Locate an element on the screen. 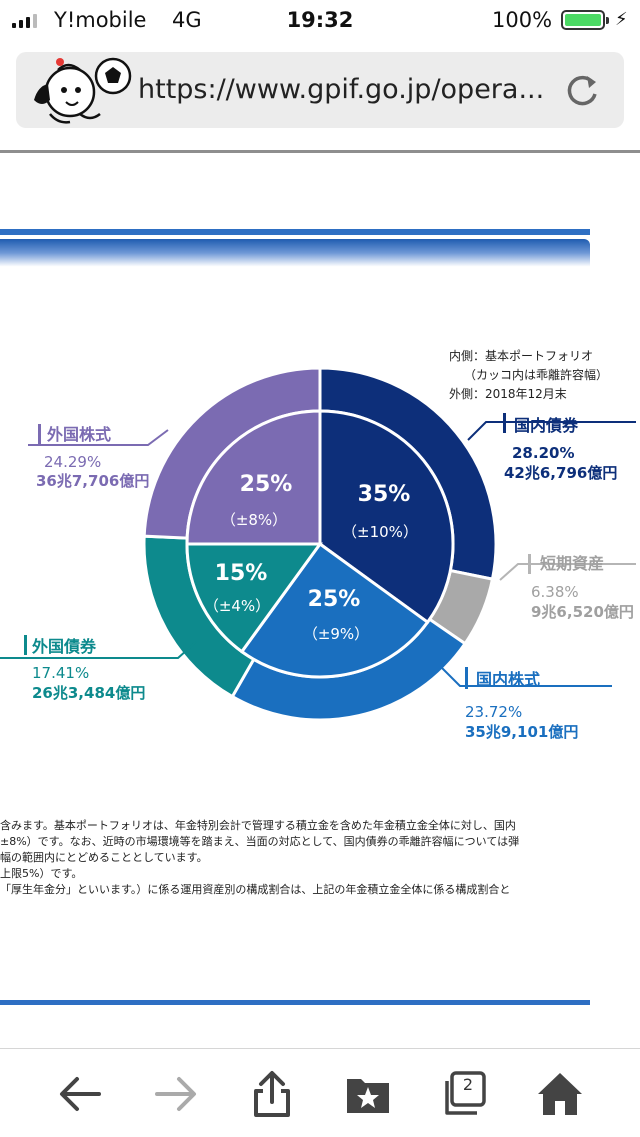 The image size is (640, 1137). outer-amount-foreign-bonds: 26兆3,484億円 is located at coordinates (88, 693).